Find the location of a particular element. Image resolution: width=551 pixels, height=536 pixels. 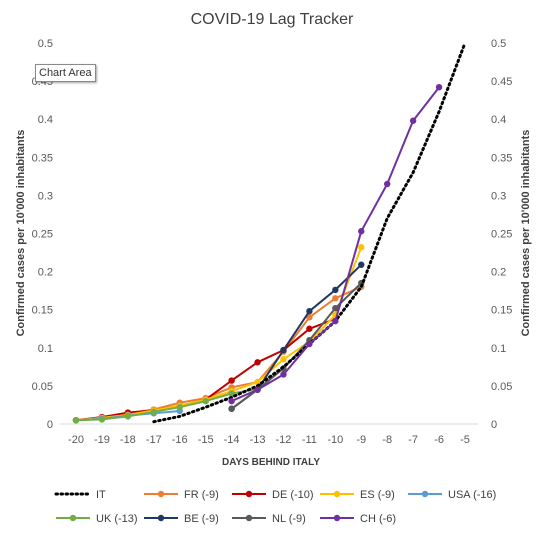

legend-label: UK (-13) is located at coordinates (117, 519).